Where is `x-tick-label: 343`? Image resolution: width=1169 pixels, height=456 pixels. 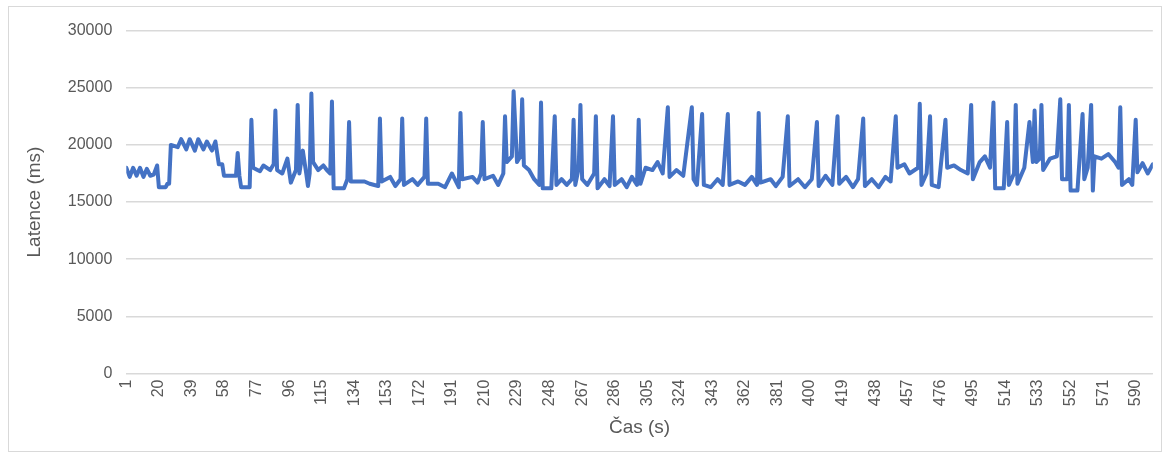
x-tick-label: 343 is located at coordinates (711, 393).